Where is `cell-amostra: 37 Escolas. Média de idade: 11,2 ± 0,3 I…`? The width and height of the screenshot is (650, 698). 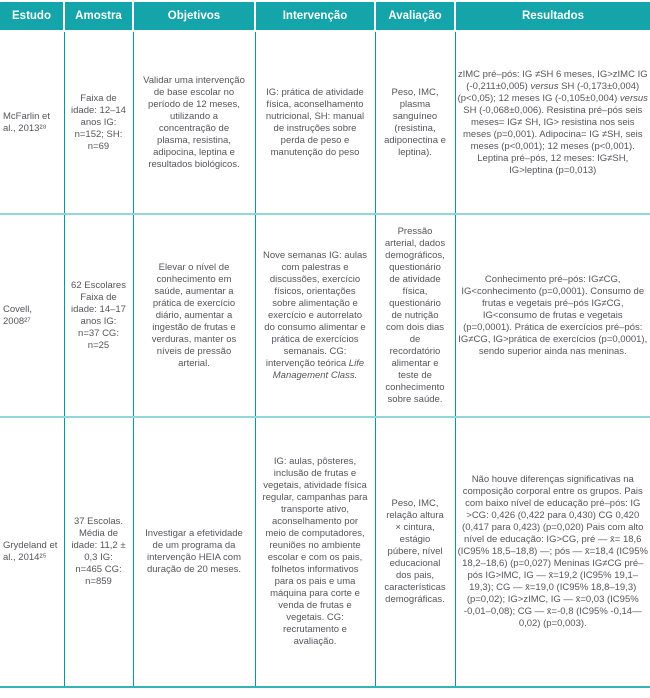
cell-amostra: 37 Escolas. Média de idade: 11,2 ± 0,3 I… is located at coordinates (98, 552).